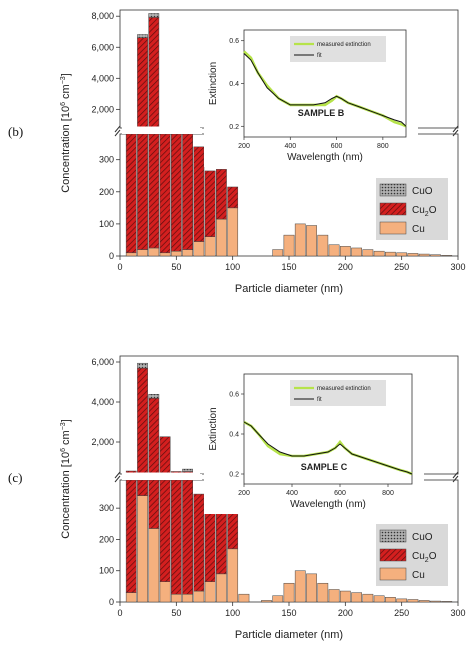  Describe the element at coordinates (66, 74) in the screenshot. I see `y-axis-label-part: ]` at that location.